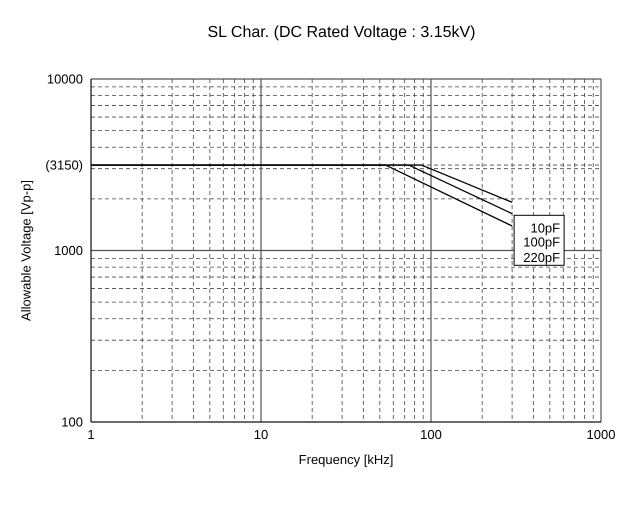  What do you see at coordinates (64, 79) in the screenshot?
I see `y-tick-label: 10000` at bounding box center [64, 79].